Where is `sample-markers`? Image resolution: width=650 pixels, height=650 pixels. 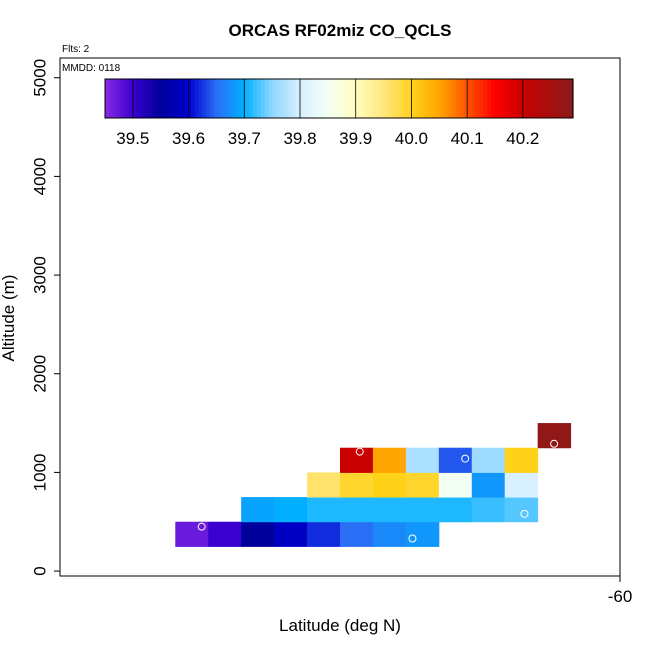
sample-markers is located at coordinates (378, 491).